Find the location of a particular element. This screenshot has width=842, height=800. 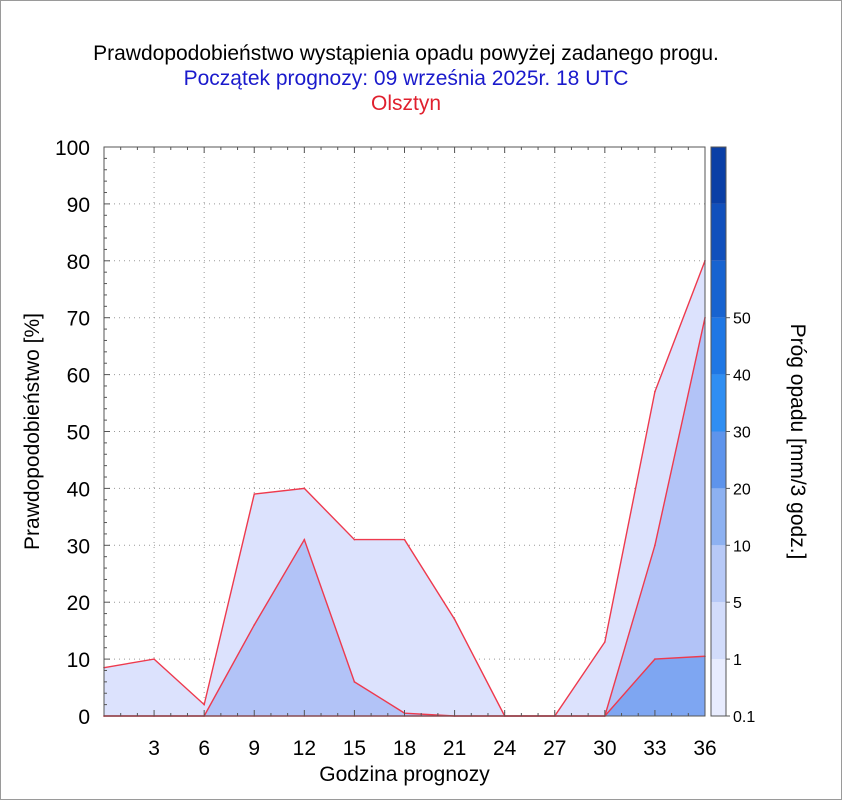

y-tick-label: 40 is located at coordinates (78, 489).